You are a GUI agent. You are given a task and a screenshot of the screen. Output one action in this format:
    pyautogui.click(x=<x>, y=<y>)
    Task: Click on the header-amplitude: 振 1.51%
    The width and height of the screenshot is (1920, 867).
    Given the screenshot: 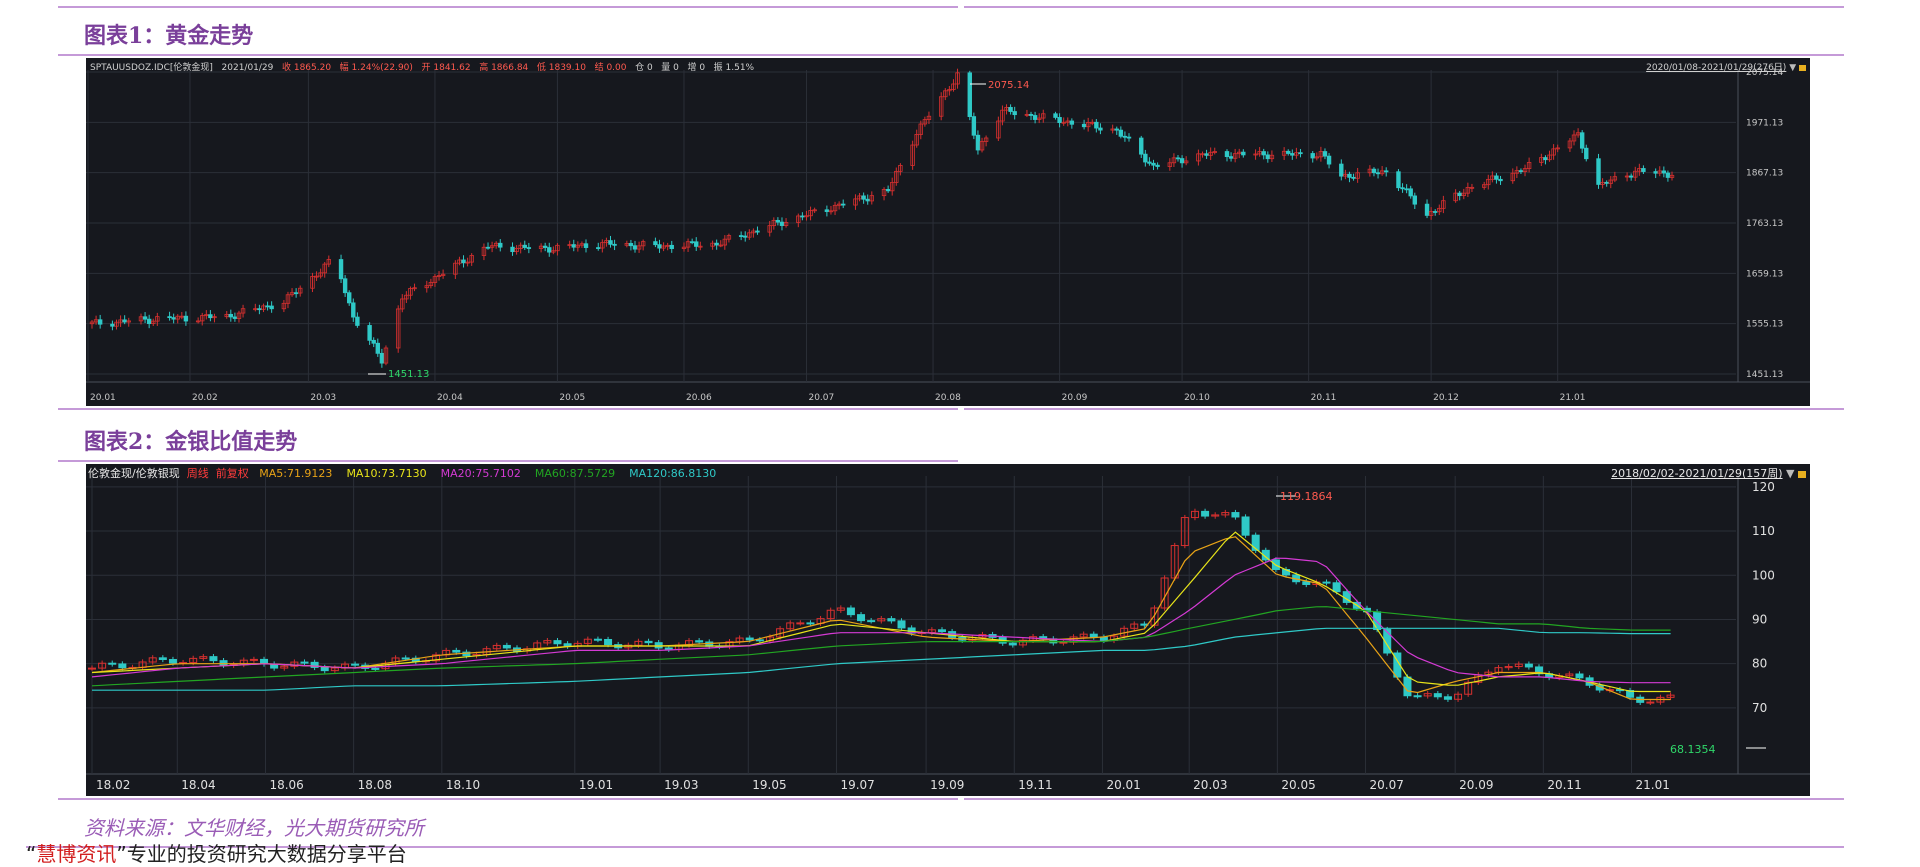 What is the action you would take?
    pyautogui.click(x=734, y=68)
    